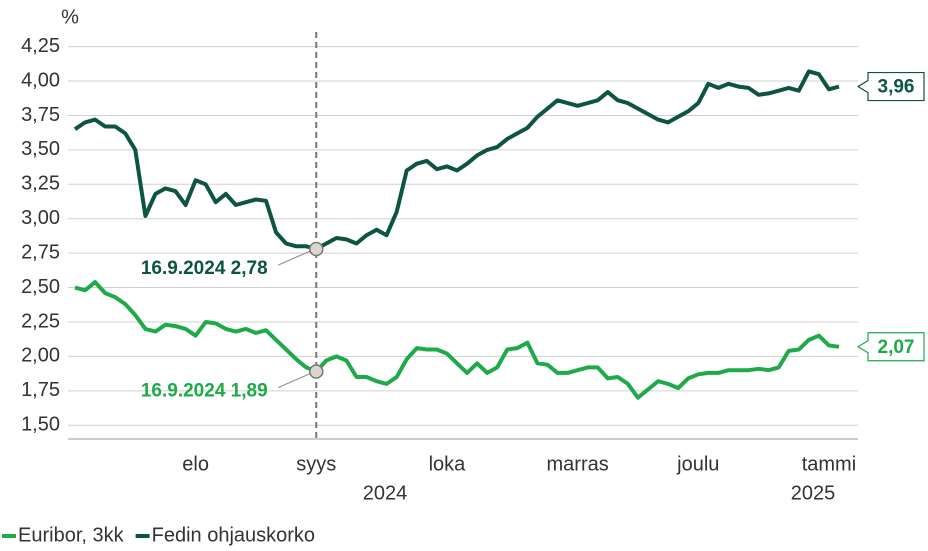 The height and width of the screenshot is (551, 928). I want to click on x-tick-label: joulu, so click(697, 464).